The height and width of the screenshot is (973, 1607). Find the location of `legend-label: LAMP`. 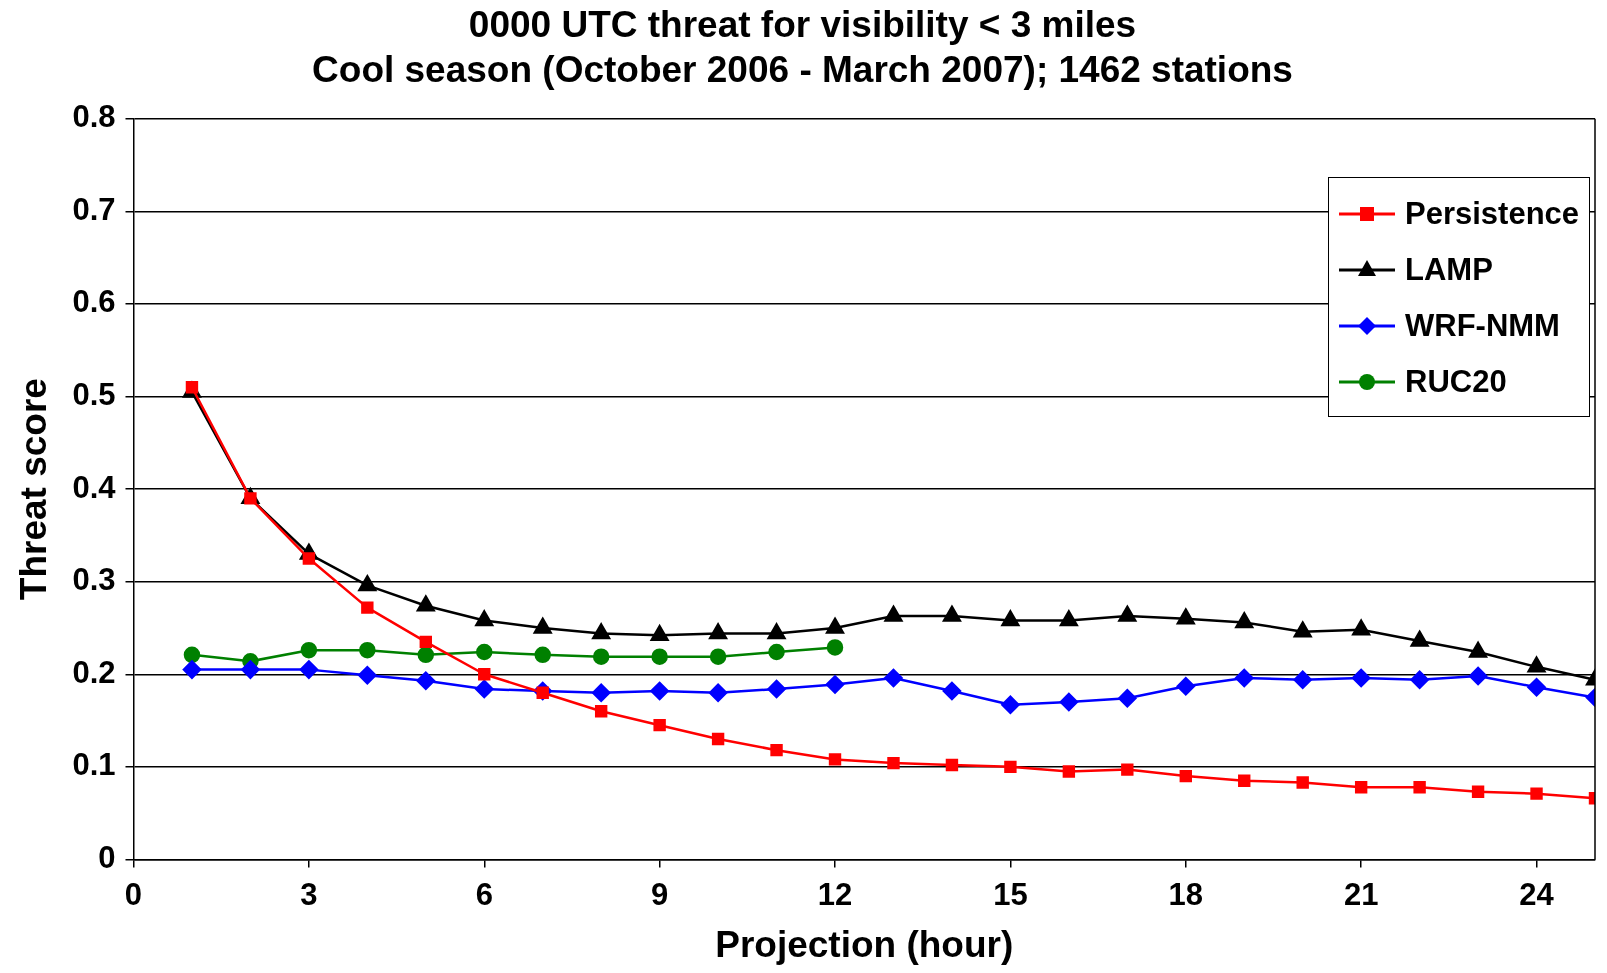

legend-label: LAMP is located at coordinates (1449, 269).